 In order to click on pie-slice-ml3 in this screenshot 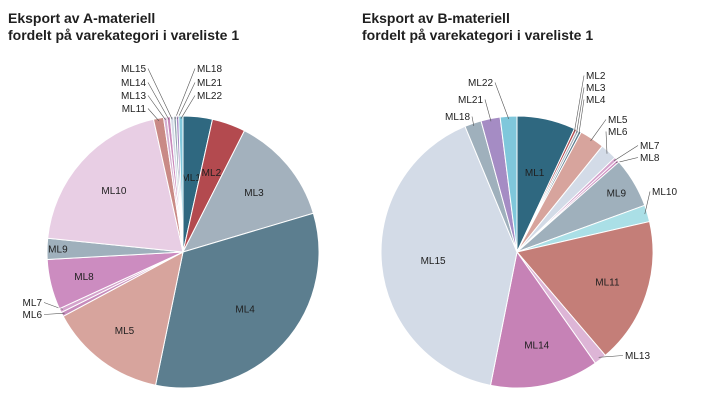, I will do `click(248, 191)`.